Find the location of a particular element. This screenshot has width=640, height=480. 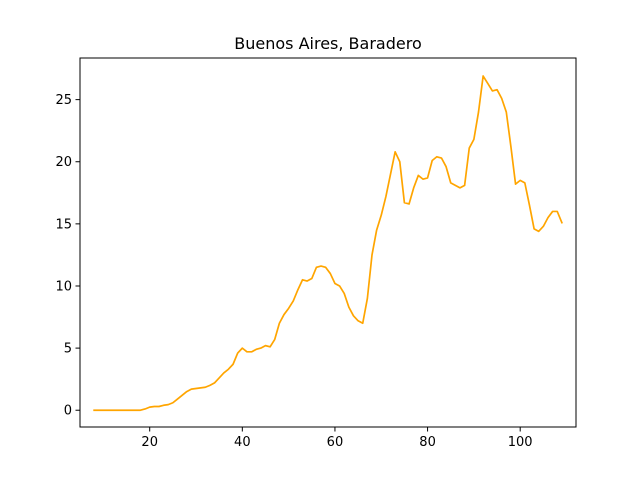

y-tick-label: 5 is located at coordinates (68, 349).